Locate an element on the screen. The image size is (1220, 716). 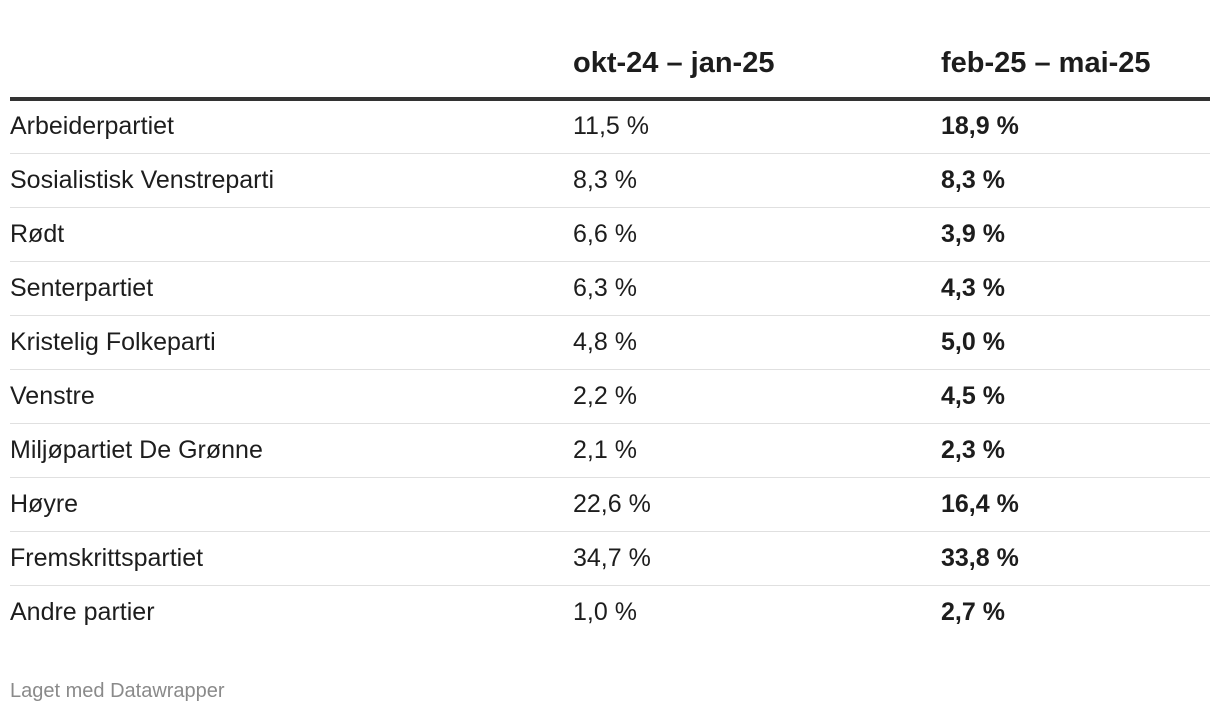
header-period-1: okt-24 – jan-25 is located at coordinates (757, 50).